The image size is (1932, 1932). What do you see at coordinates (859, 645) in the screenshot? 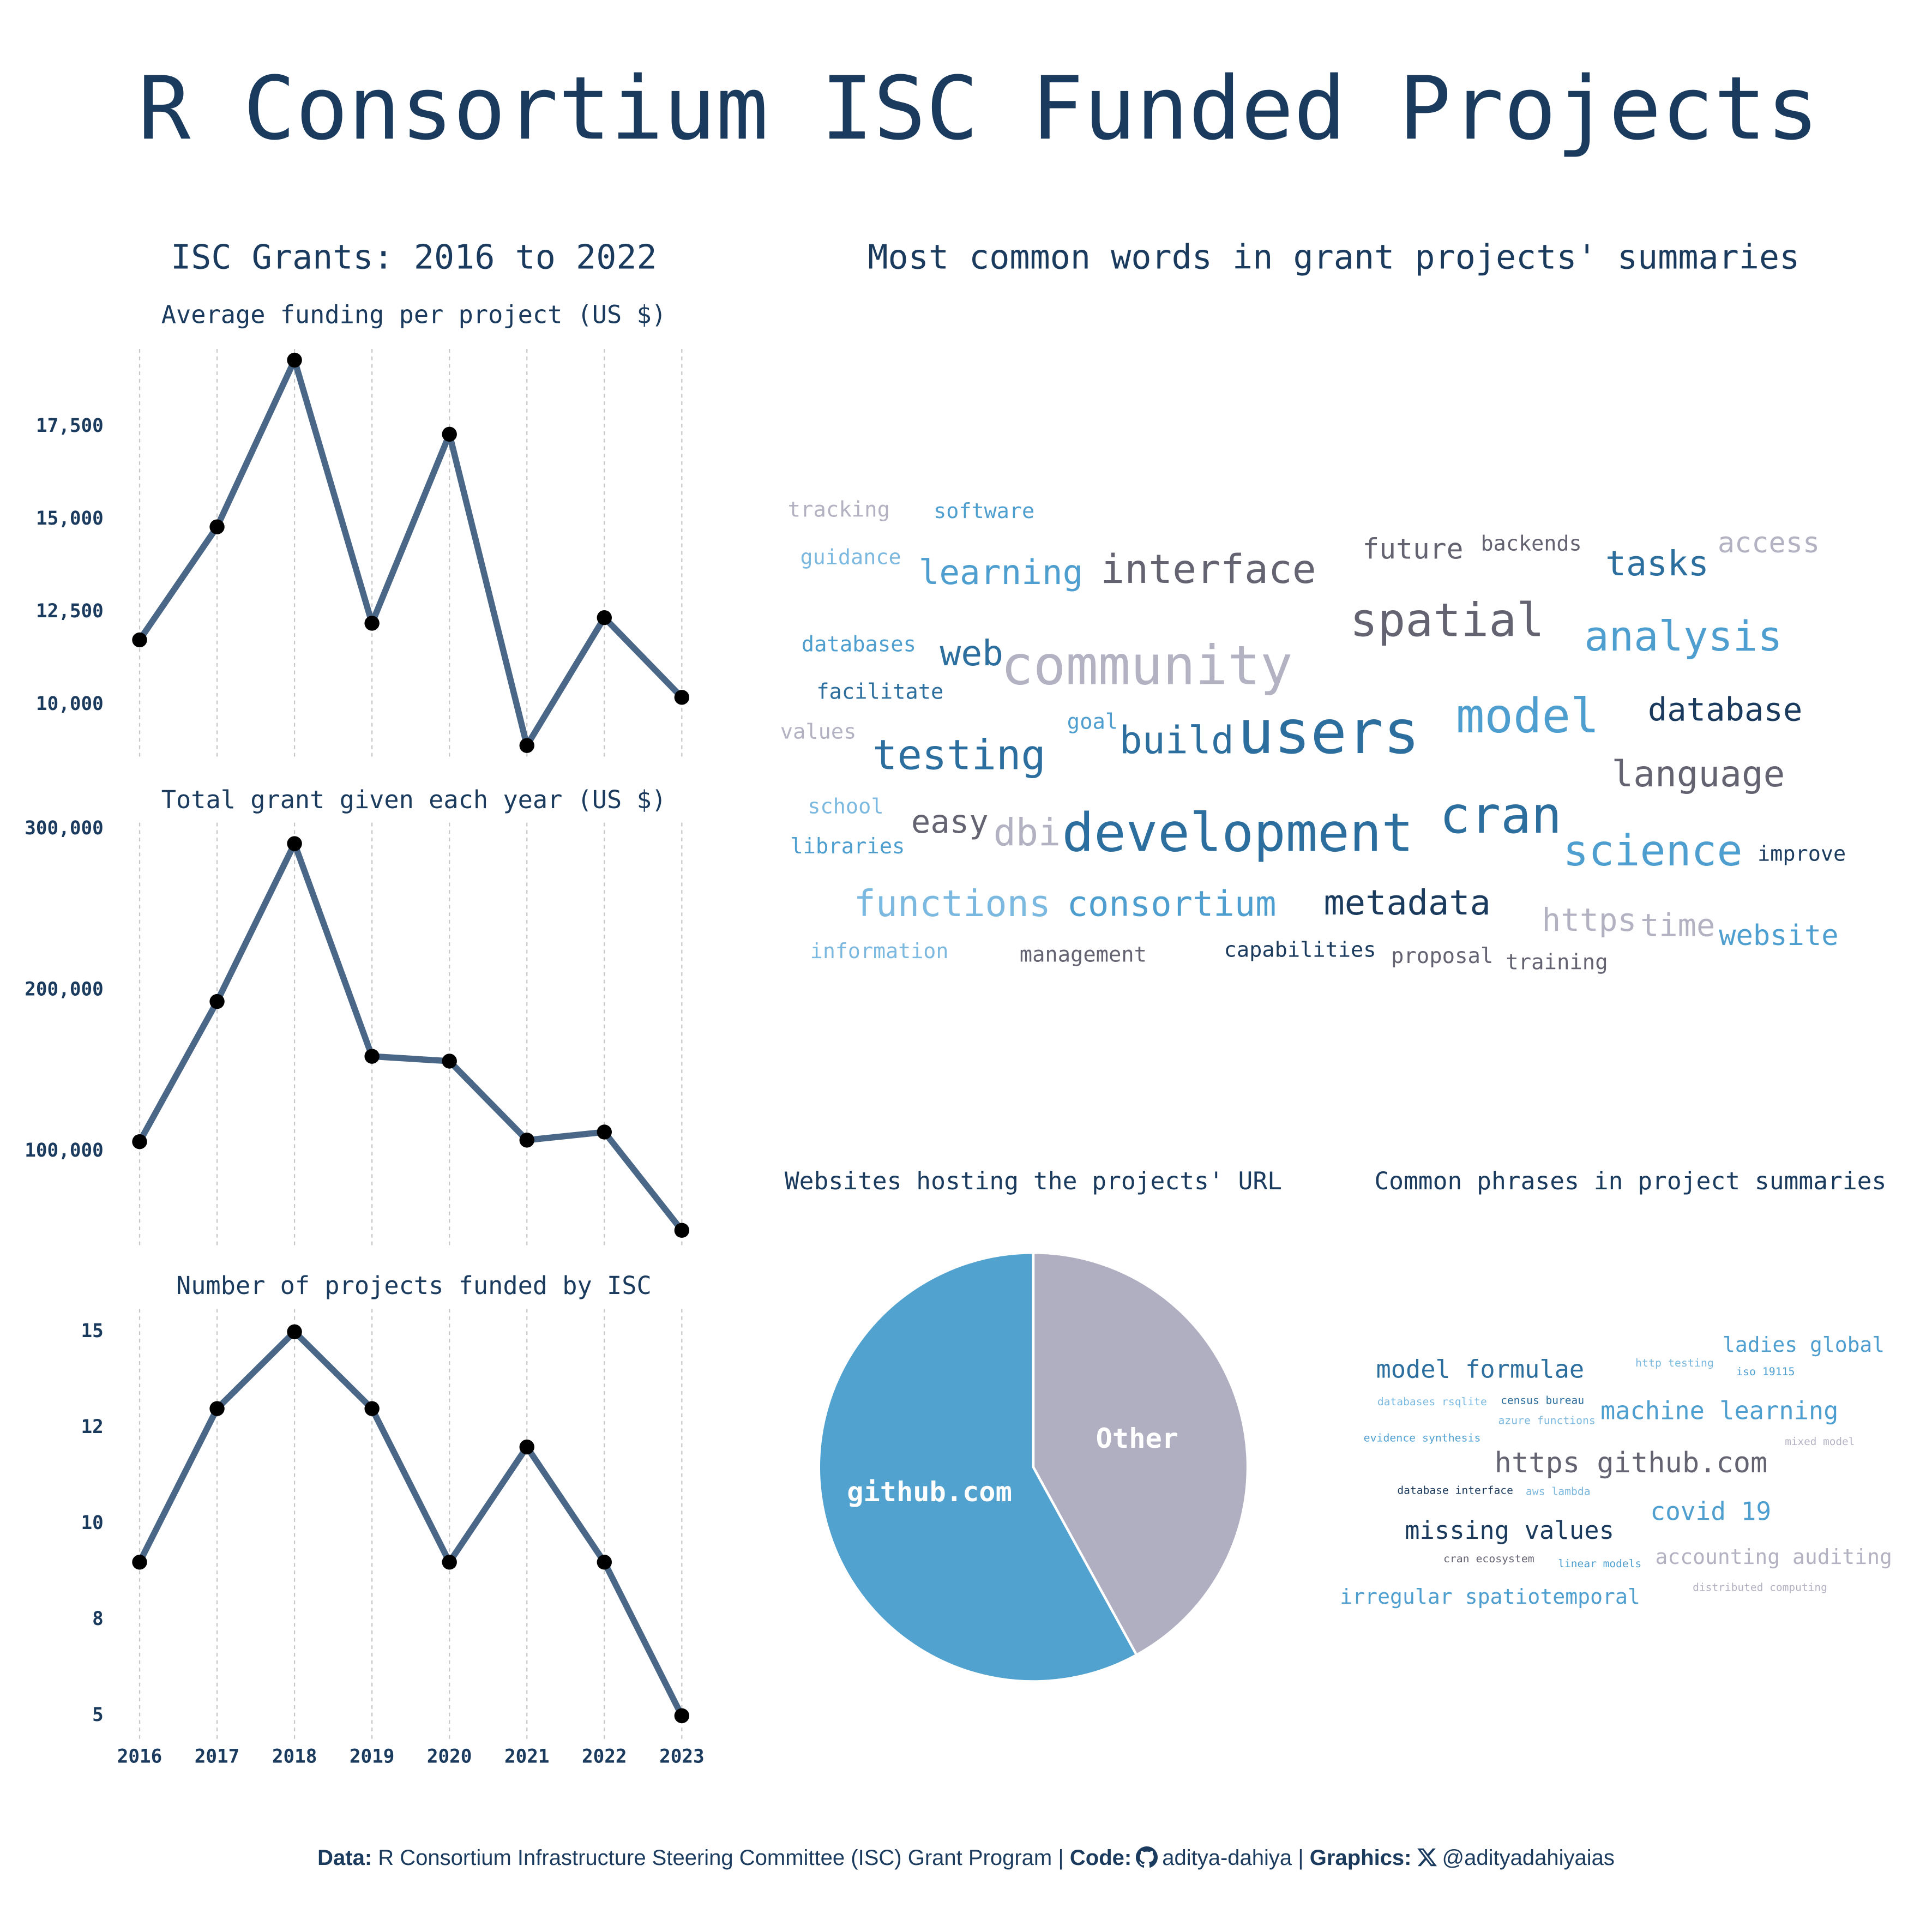
I see `word: databases` at bounding box center [859, 645].